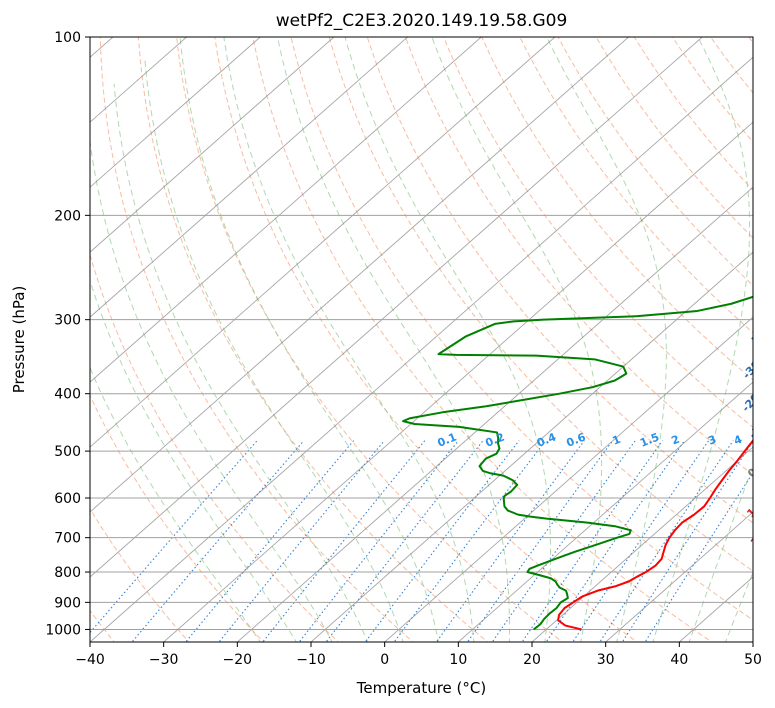 The width and height of the screenshot is (775, 708). What do you see at coordinates (90, 660) in the screenshot?
I see `x-tick-label: −40` at bounding box center [90, 660].